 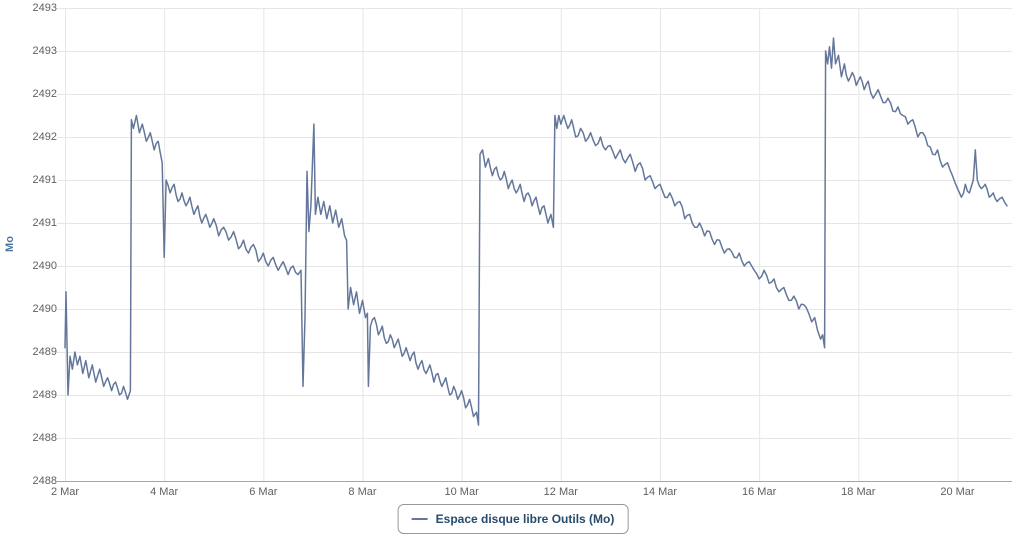 What do you see at coordinates (65, 492) in the screenshot?
I see `x-axis-label: 2 Mar` at bounding box center [65, 492].